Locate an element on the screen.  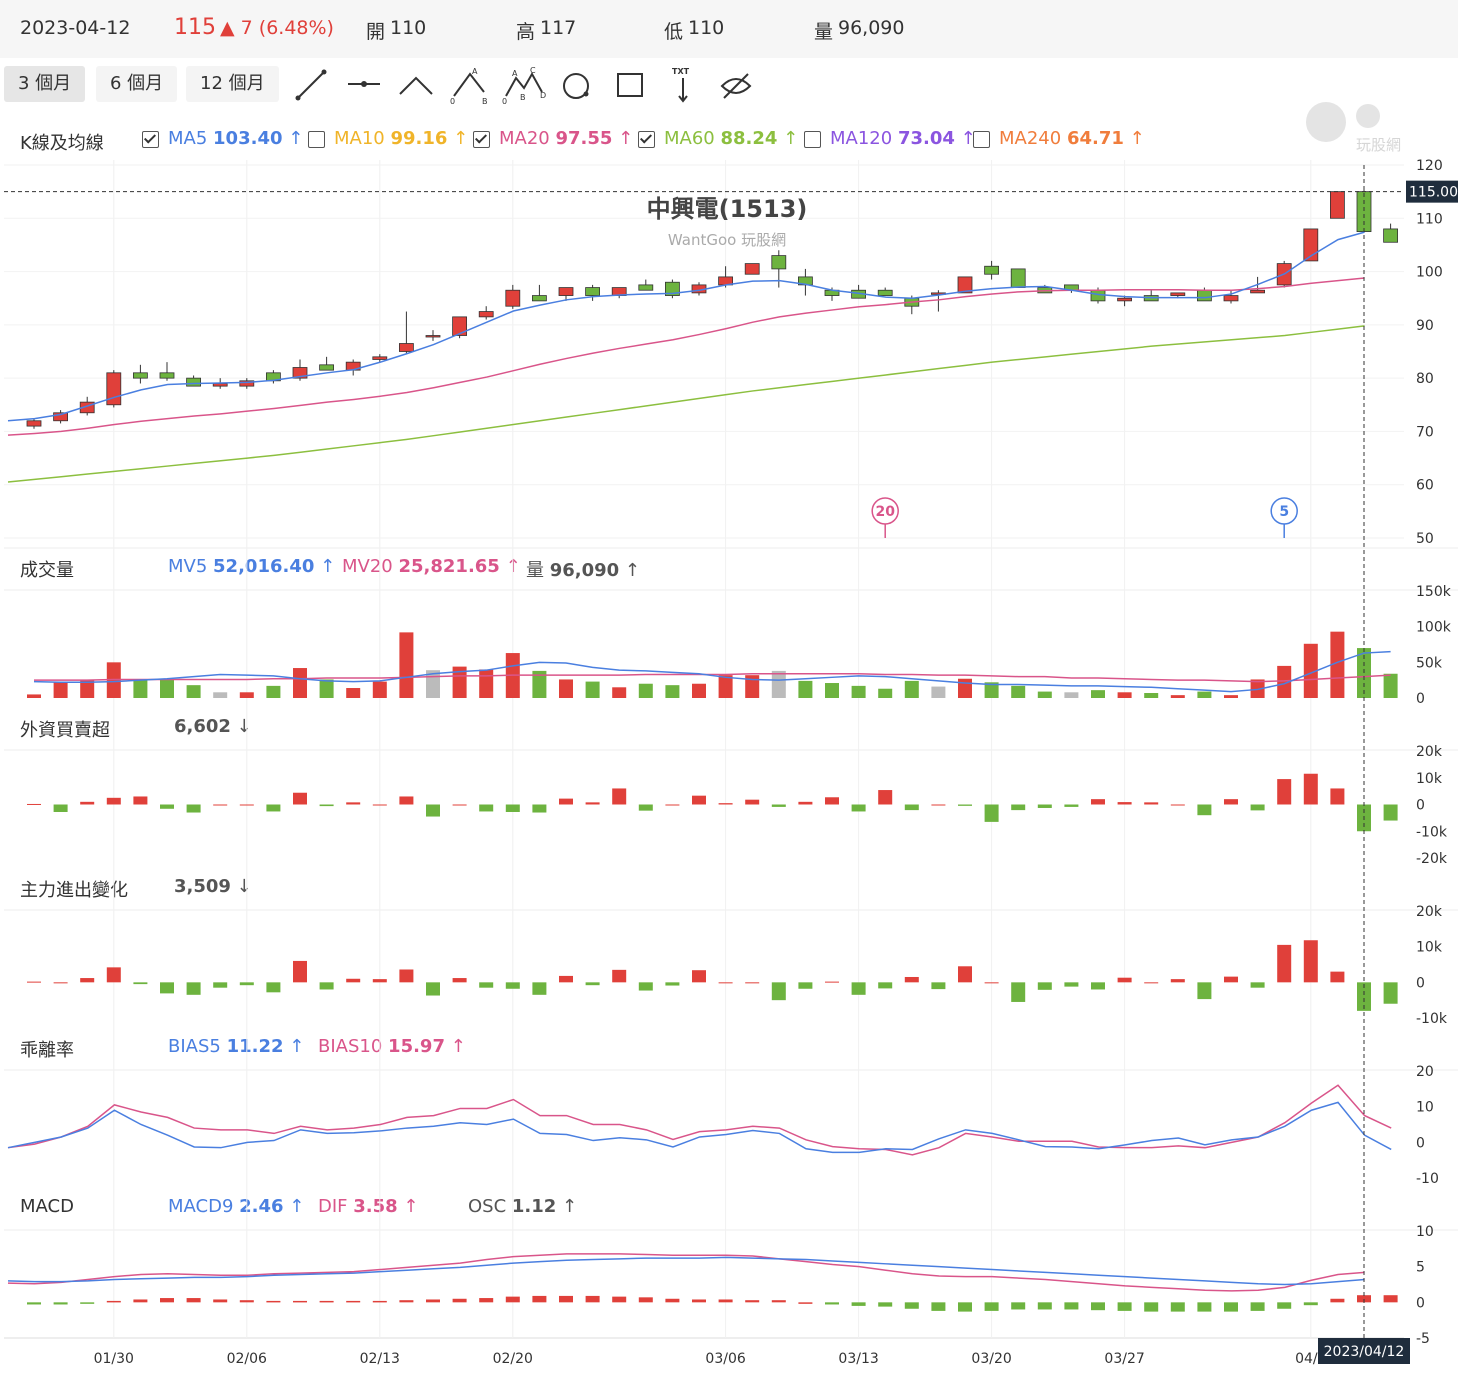
abc-pattern-tool-icon: 0 A B is located at coordinates (470, 86).